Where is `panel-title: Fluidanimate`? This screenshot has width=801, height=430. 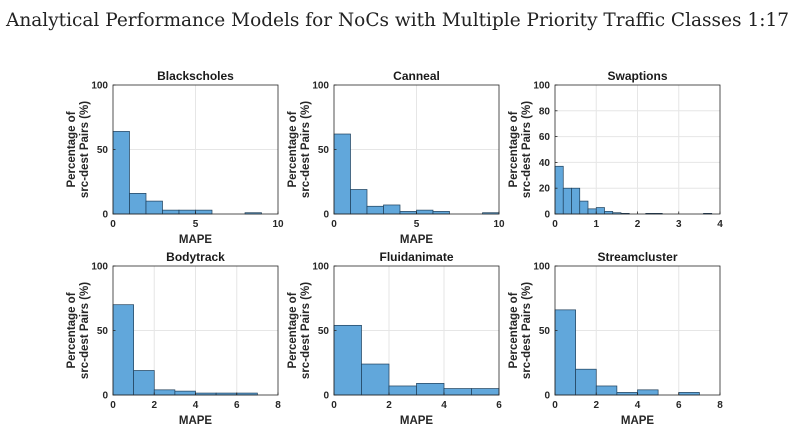 panel-title: Fluidanimate is located at coordinates (416, 257).